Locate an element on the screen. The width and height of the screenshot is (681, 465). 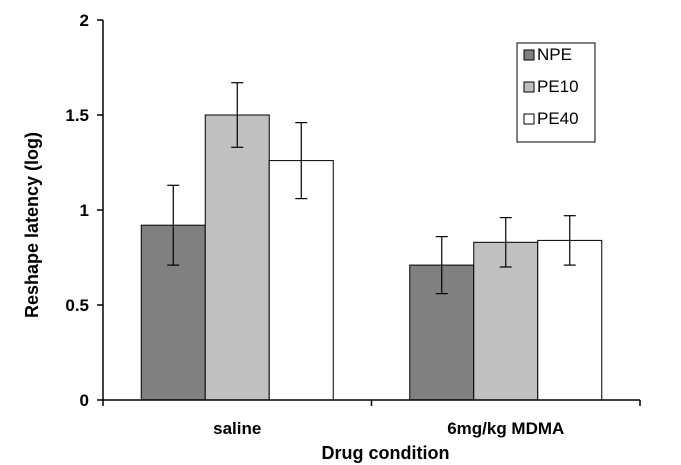
legend-swatch-pe10 is located at coordinates (529, 87).